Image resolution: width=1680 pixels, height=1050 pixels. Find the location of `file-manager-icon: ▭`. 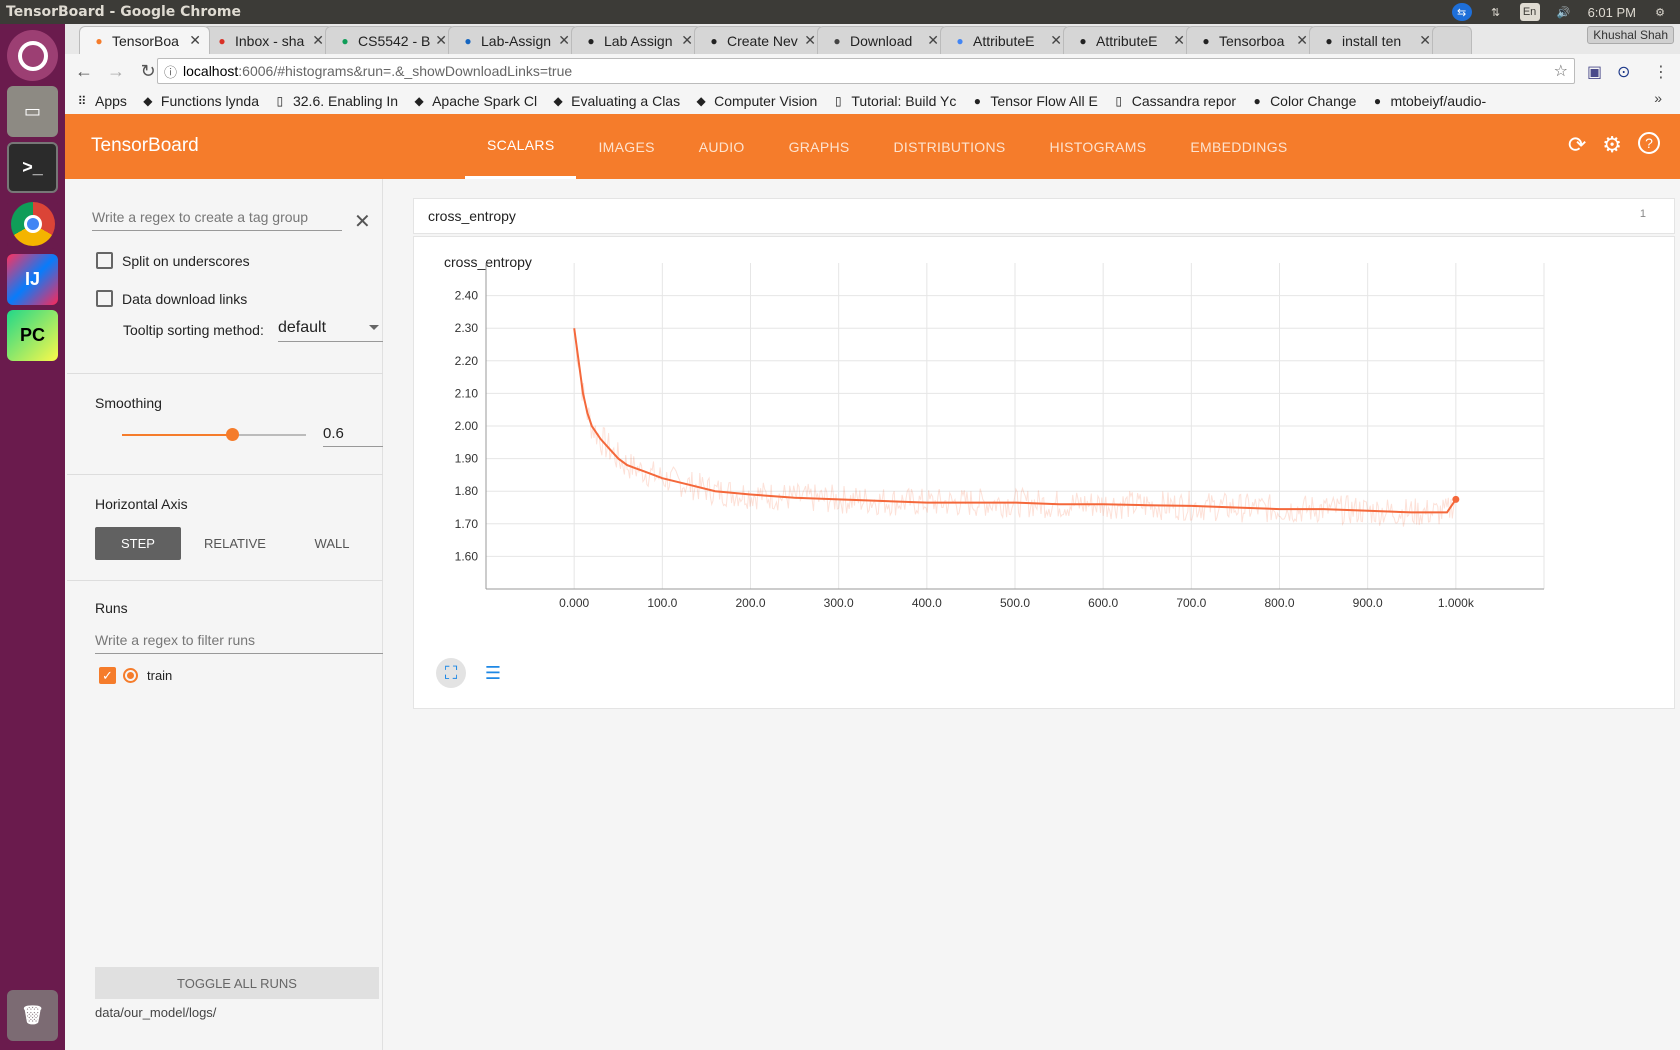

file-manager-icon: ▭ is located at coordinates (32, 111).